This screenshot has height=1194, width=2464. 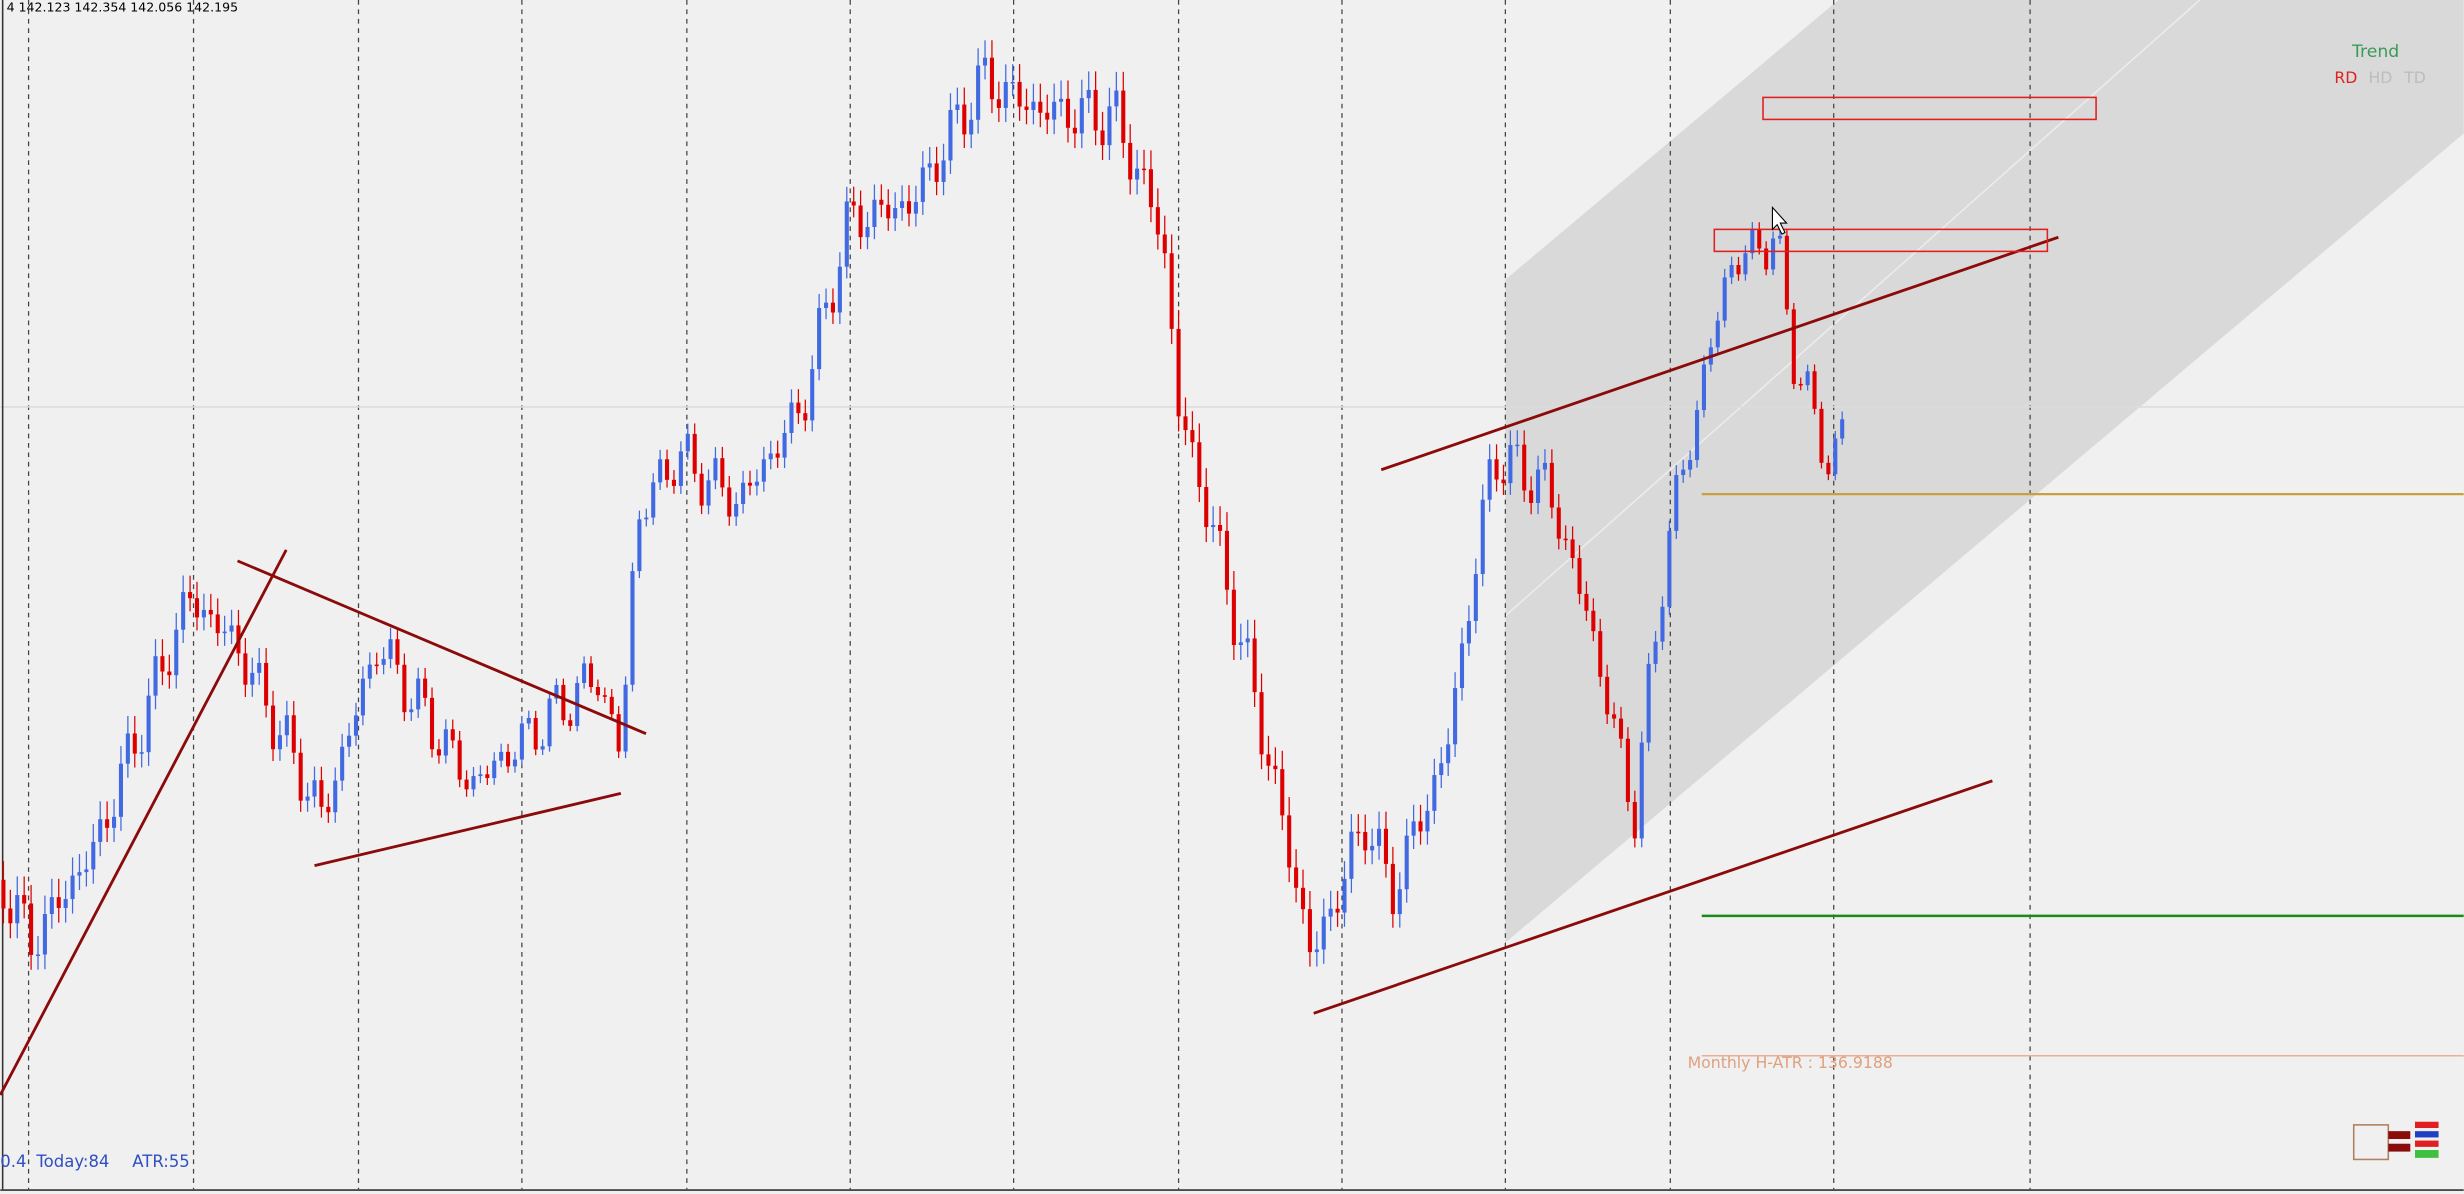 What do you see at coordinates (2371, 1142) in the screenshot?
I see `icon-frame` at bounding box center [2371, 1142].